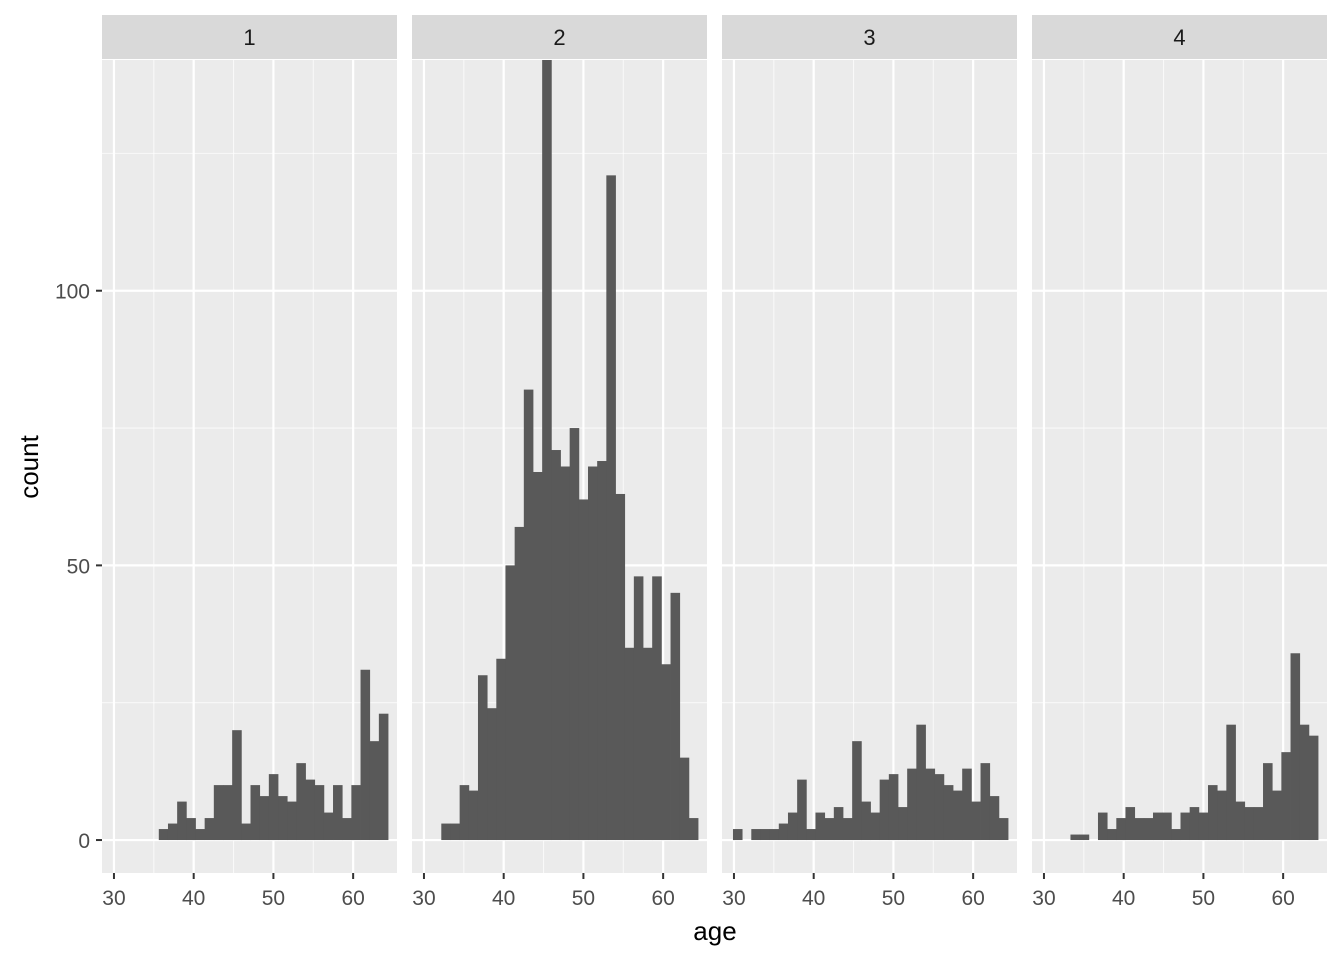 This screenshot has width=1344, height=960. What do you see at coordinates (853, 891) in the screenshot?
I see `x-axis-3: 30 40 50 60` at bounding box center [853, 891].